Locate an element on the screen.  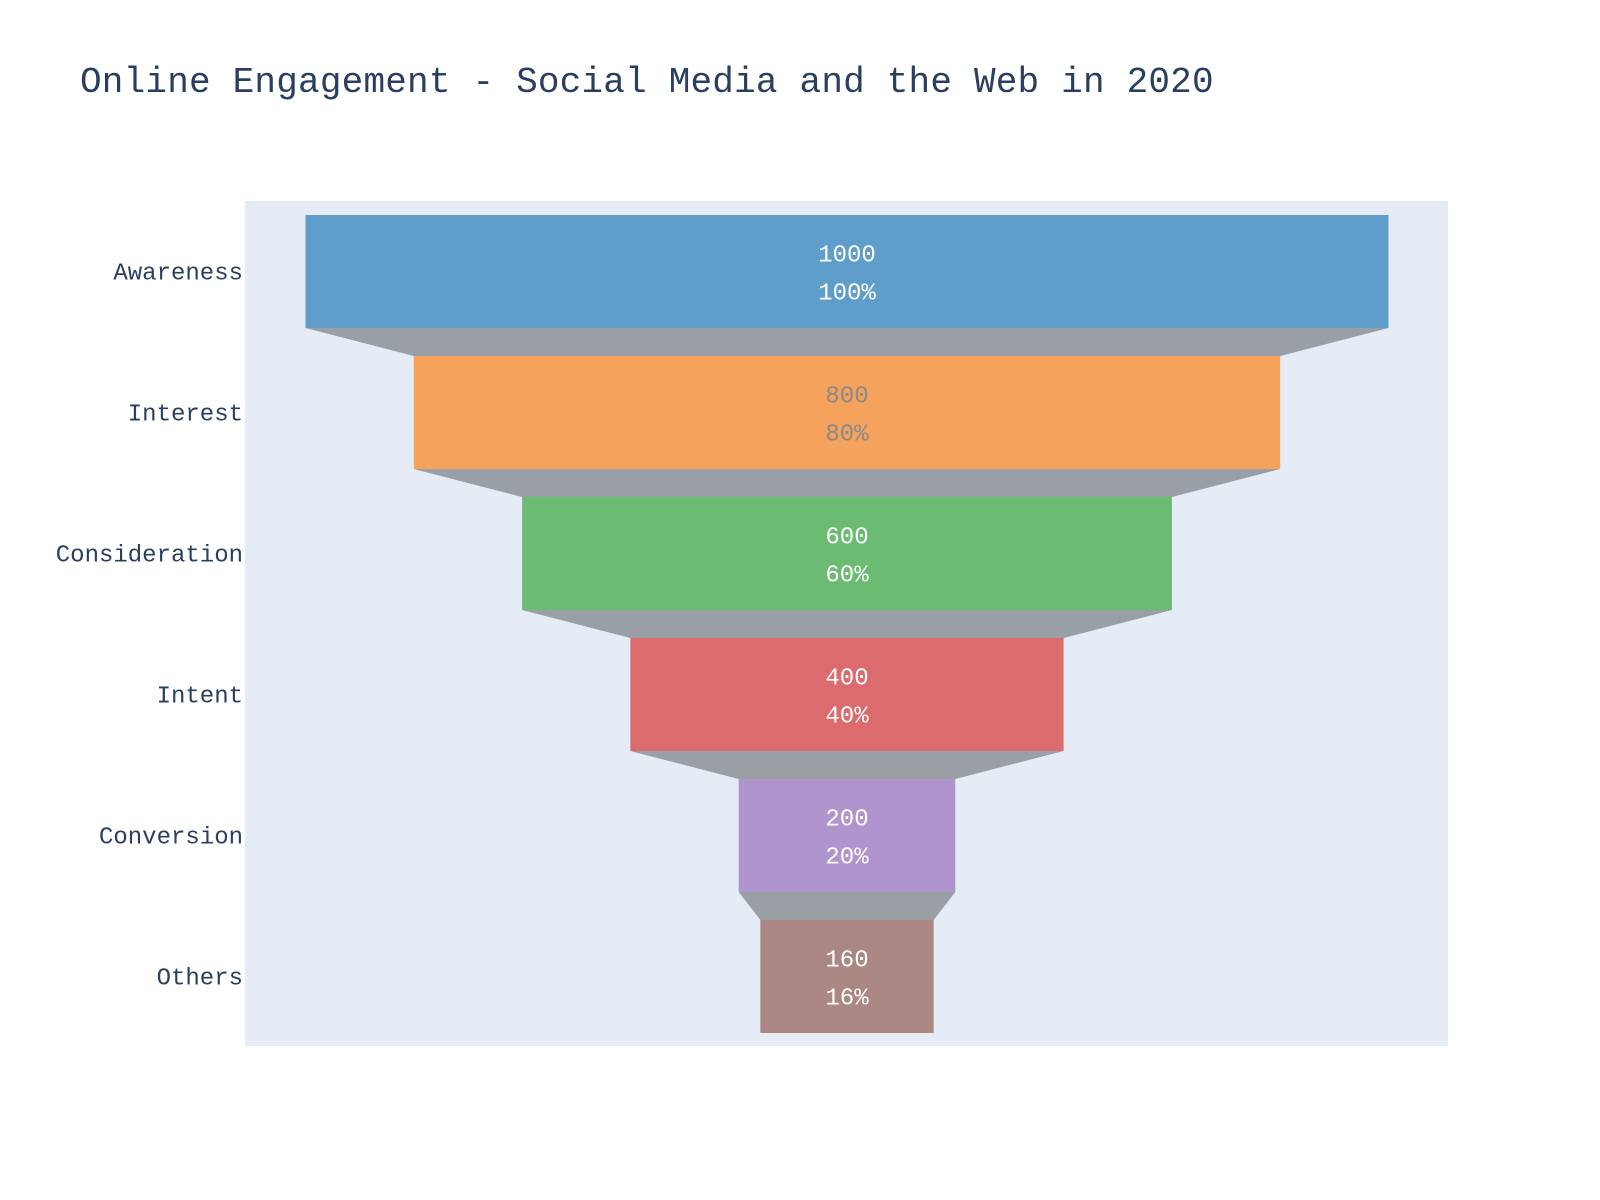
bar-percent-label: 60% is located at coordinates (847, 576).